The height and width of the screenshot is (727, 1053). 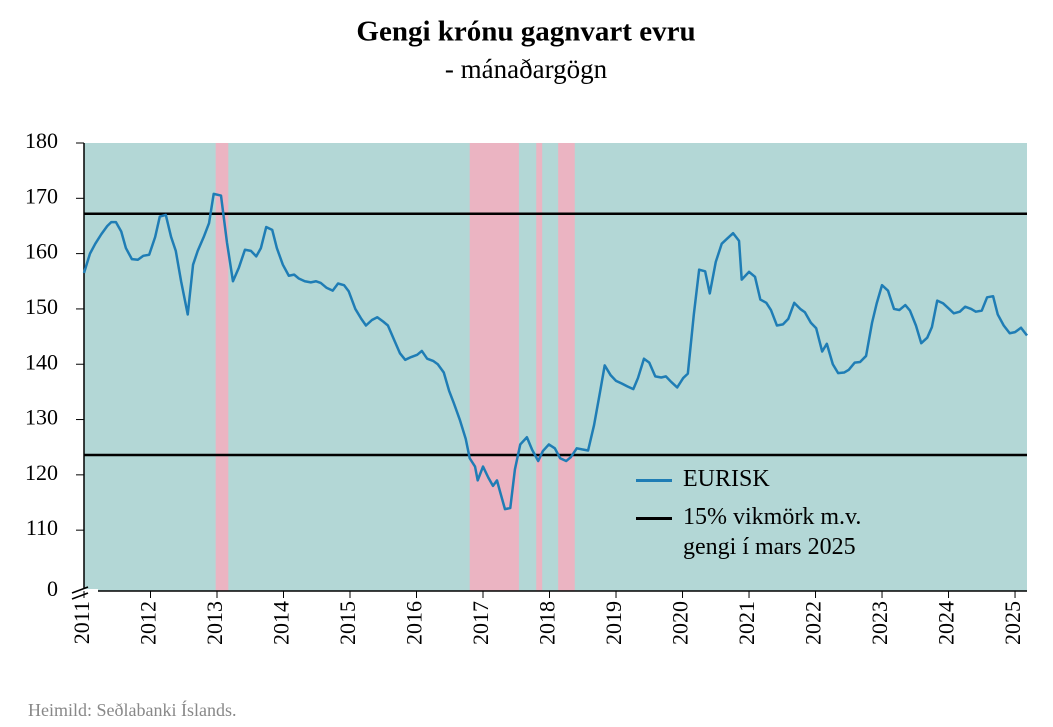 I want to click on x-tick-label: 2015, so click(x=347, y=623).